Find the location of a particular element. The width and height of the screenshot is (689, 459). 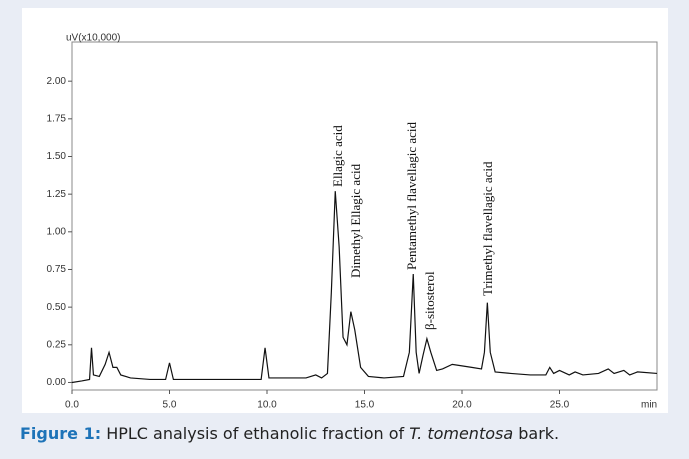

y-tick-label: 2.00 is located at coordinates (57, 81).